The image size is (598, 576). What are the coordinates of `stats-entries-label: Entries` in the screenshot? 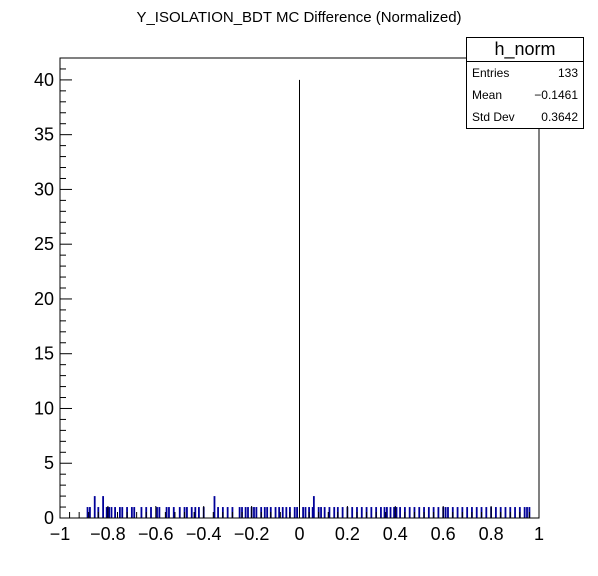 It's located at (491, 73).